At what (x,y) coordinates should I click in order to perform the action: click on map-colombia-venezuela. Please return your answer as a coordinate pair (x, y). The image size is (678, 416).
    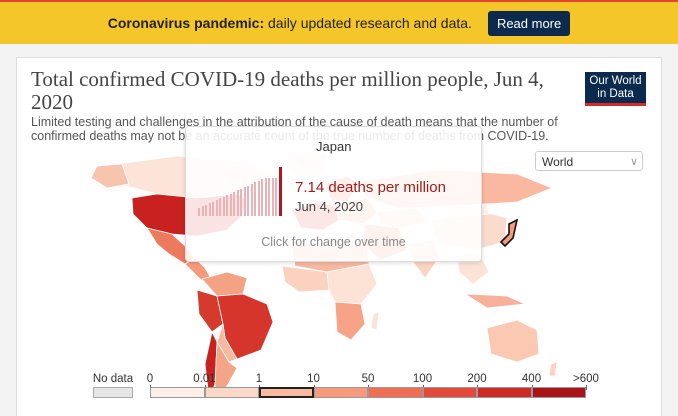
    Looking at the image, I should click on (224, 284).